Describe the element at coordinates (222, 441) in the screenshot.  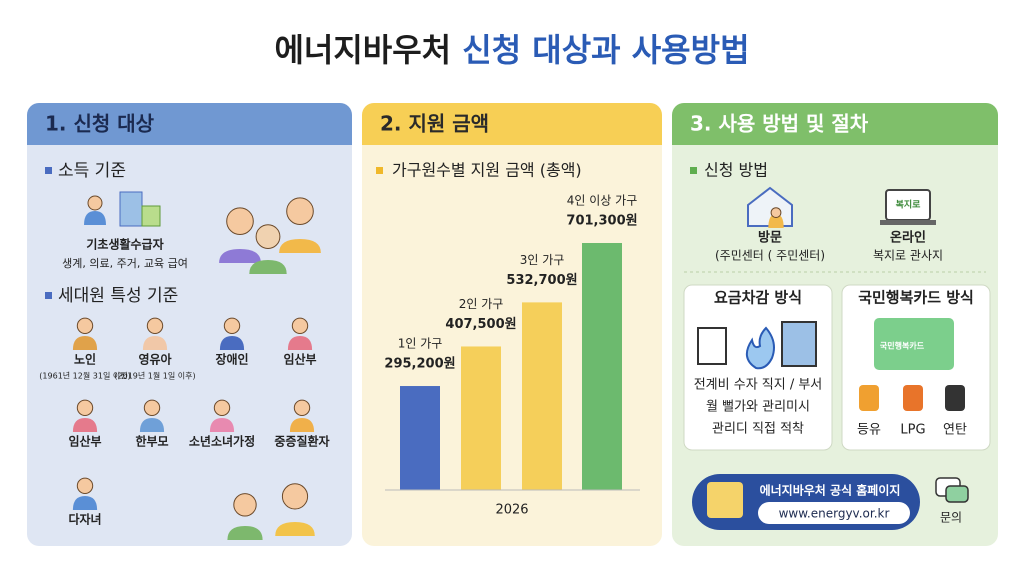
I see `item-label: 소년소녀가정` at that location.